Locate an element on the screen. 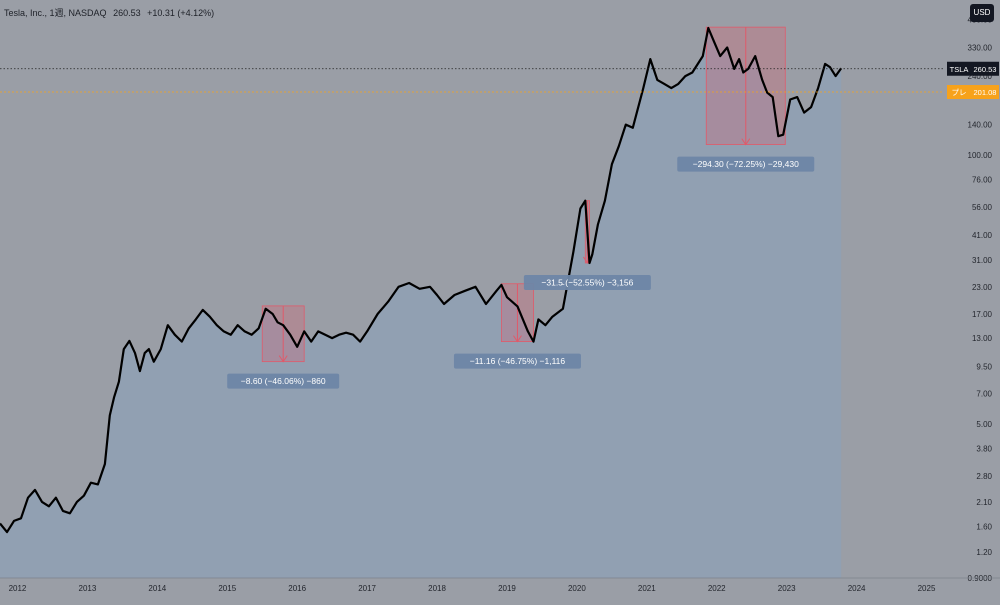 The height and width of the screenshot is (605, 1000). drawdown-label-1: −8.60 (−46.06%) −860 is located at coordinates (283, 381).